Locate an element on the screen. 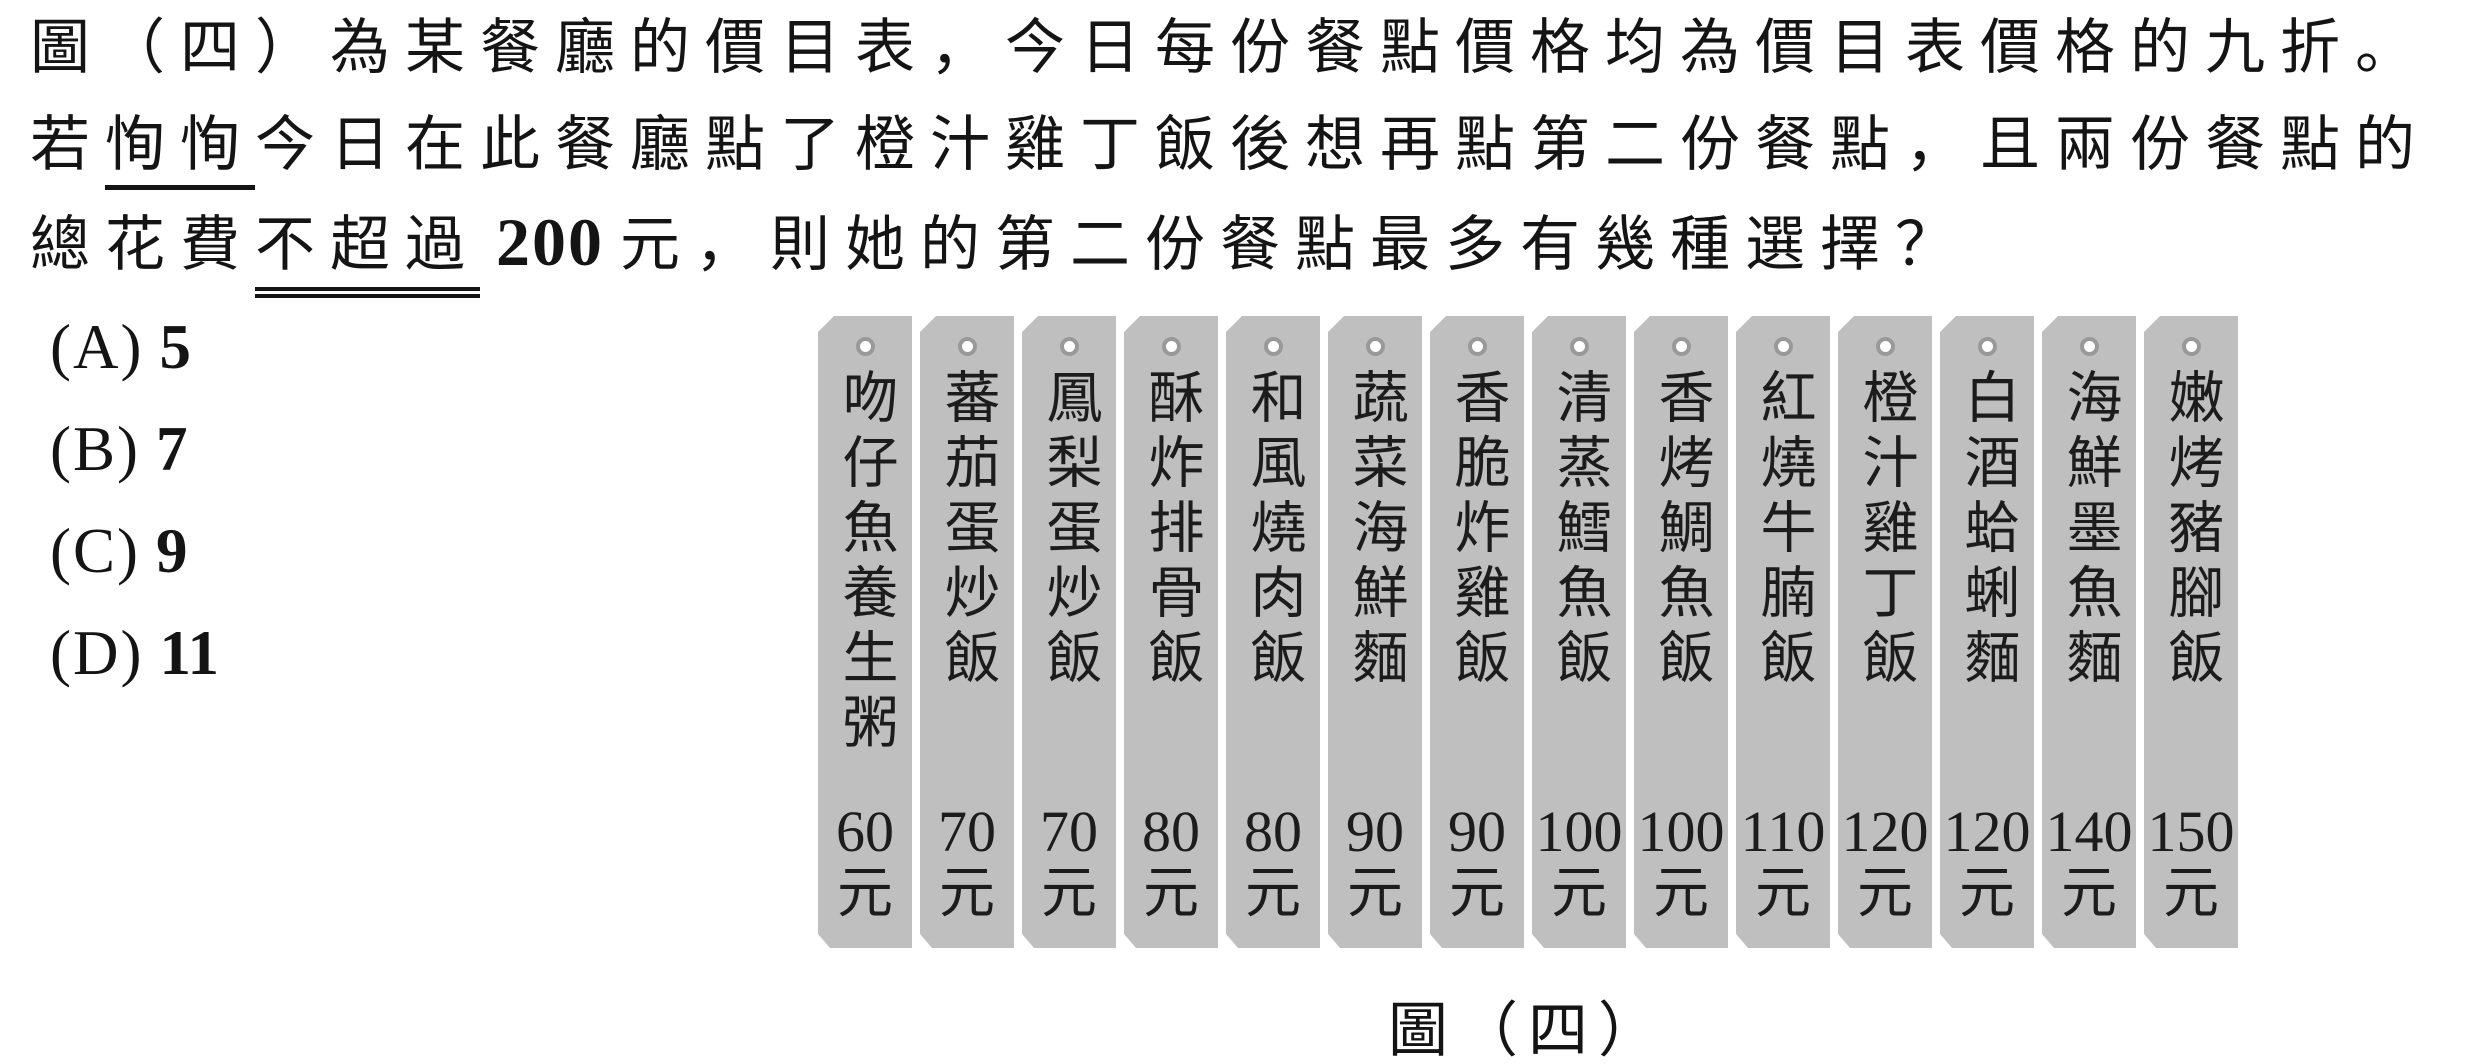  not-exceed-double-underlined: 不超過 is located at coordinates (367, 255).